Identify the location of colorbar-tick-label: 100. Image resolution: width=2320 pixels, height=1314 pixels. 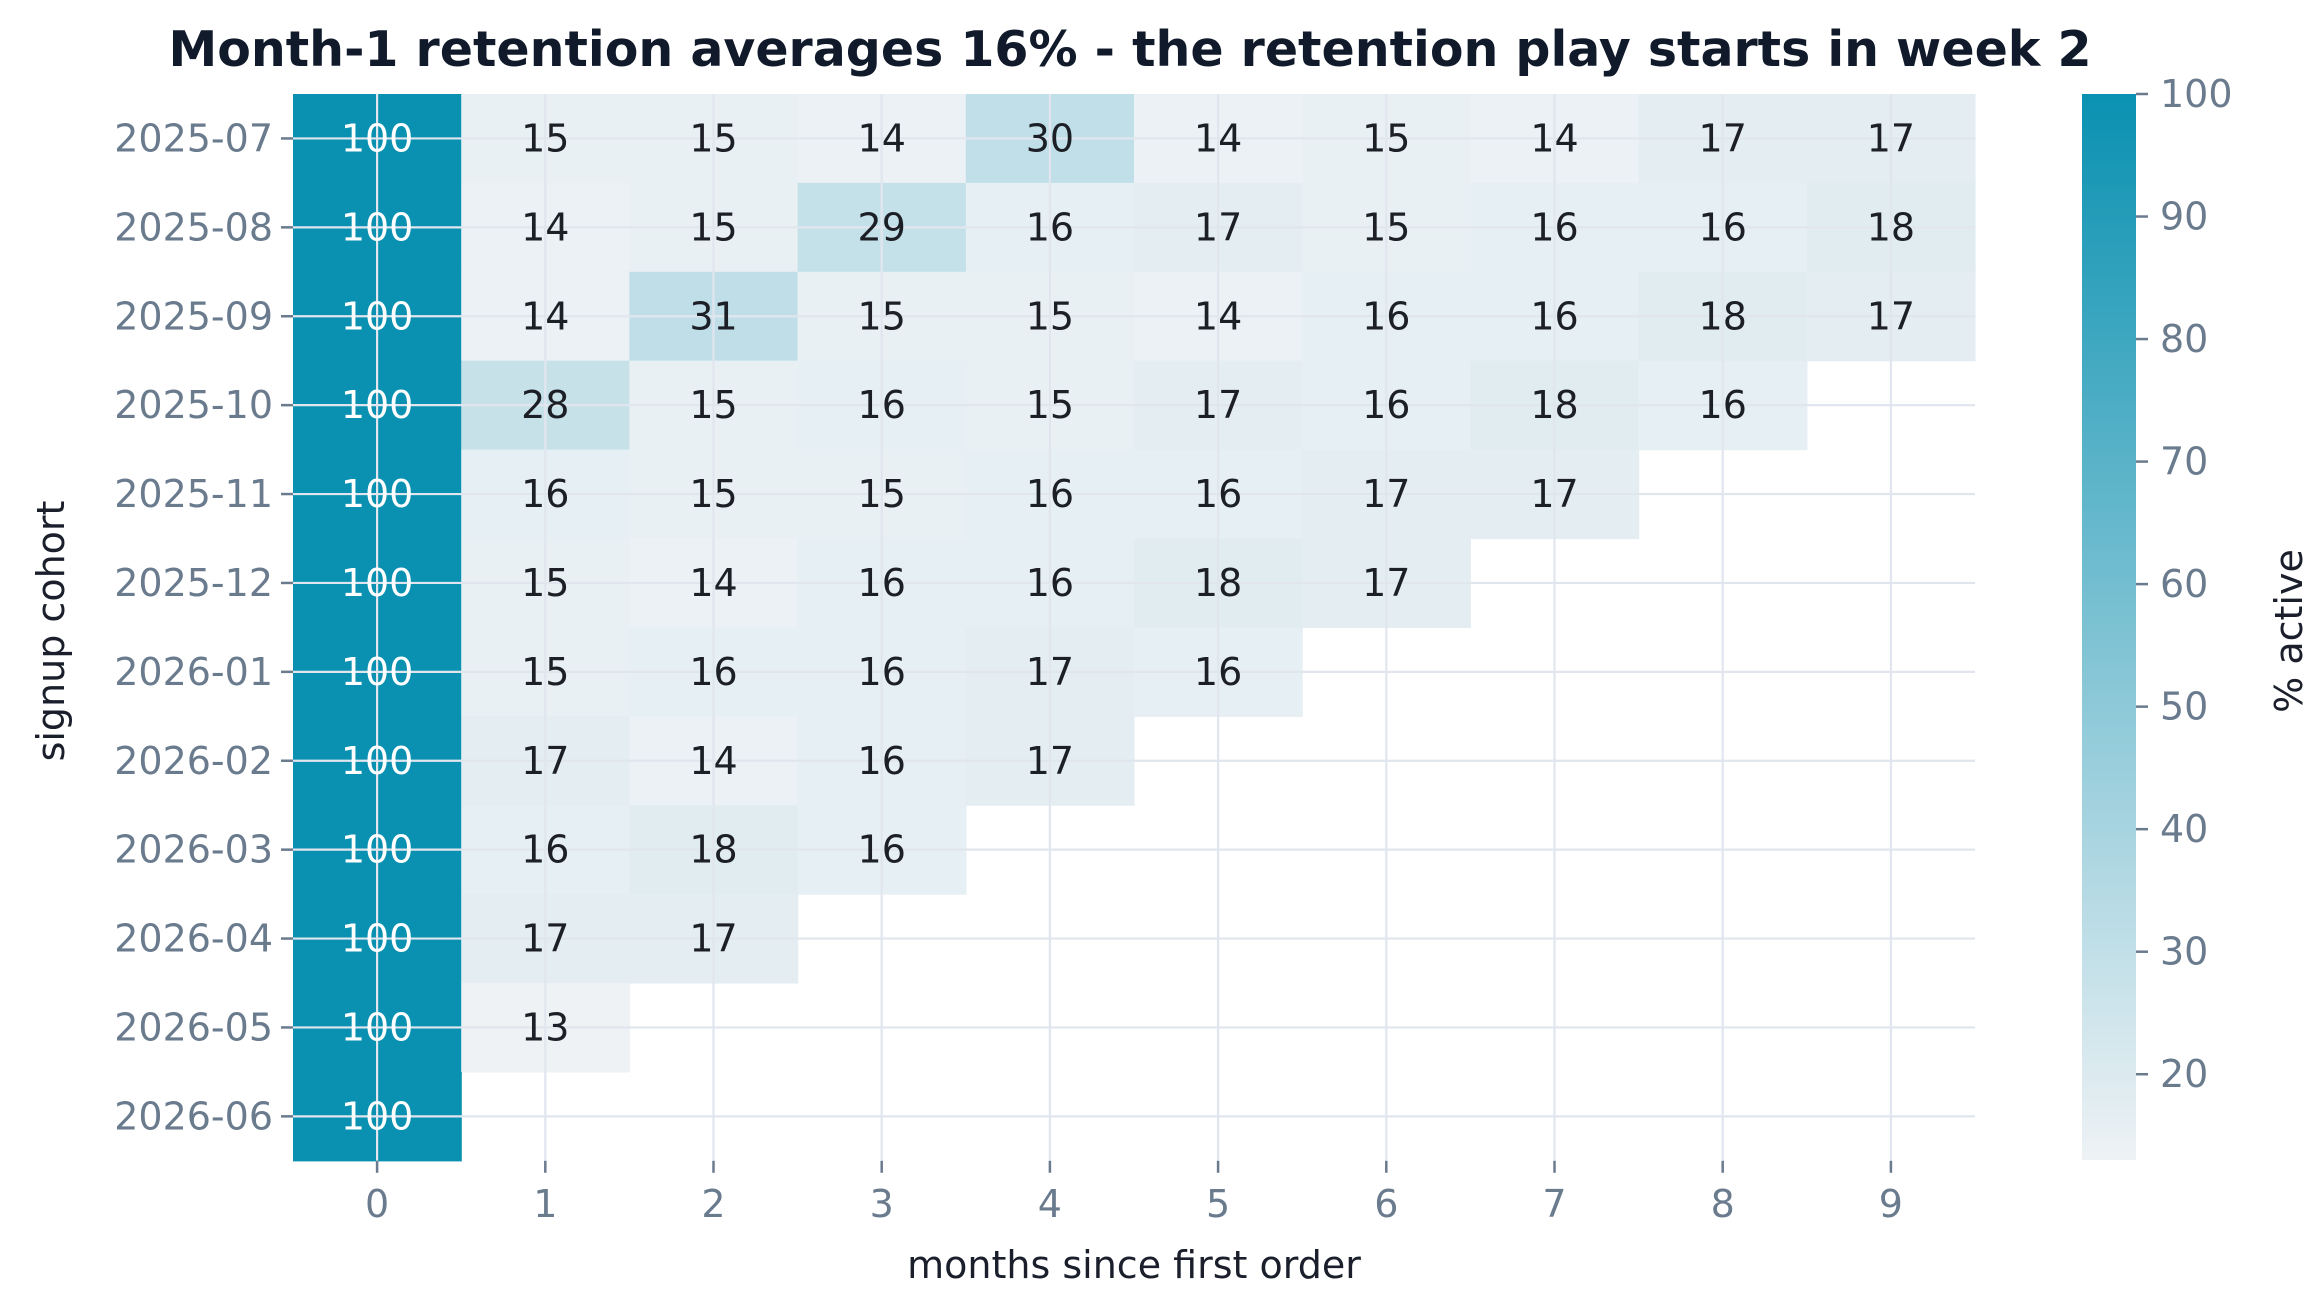
(2196, 94).